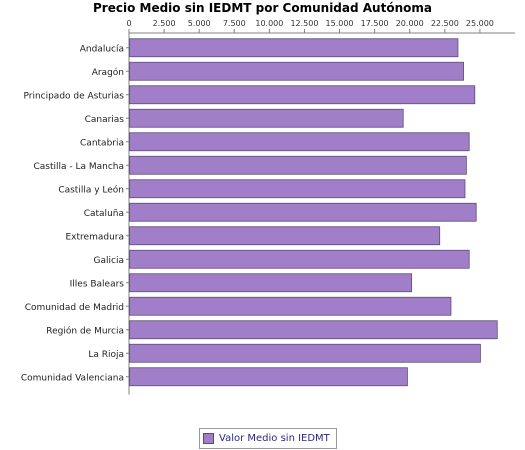  Describe the element at coordinates (72, 378) in the screenshot. I see `category-label: Comunidad Valenciana` at that location.